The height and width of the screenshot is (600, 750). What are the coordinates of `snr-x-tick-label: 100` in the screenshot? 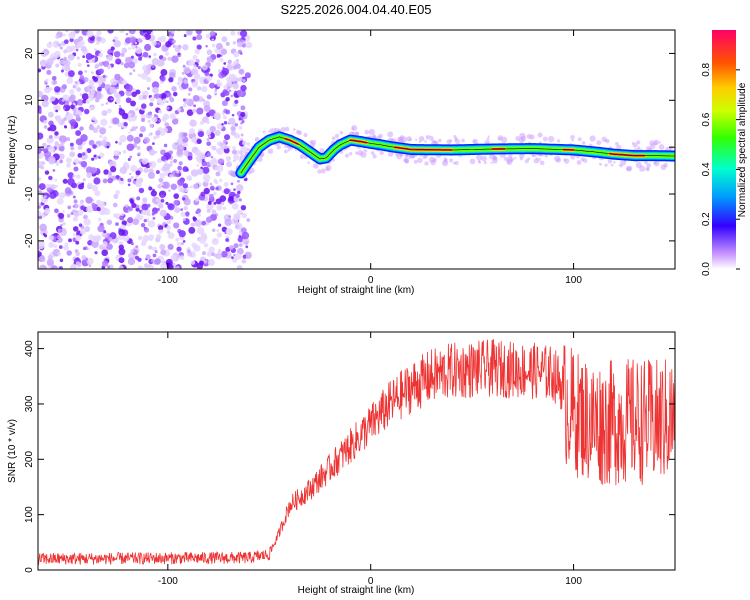 It's located at (573, 581).